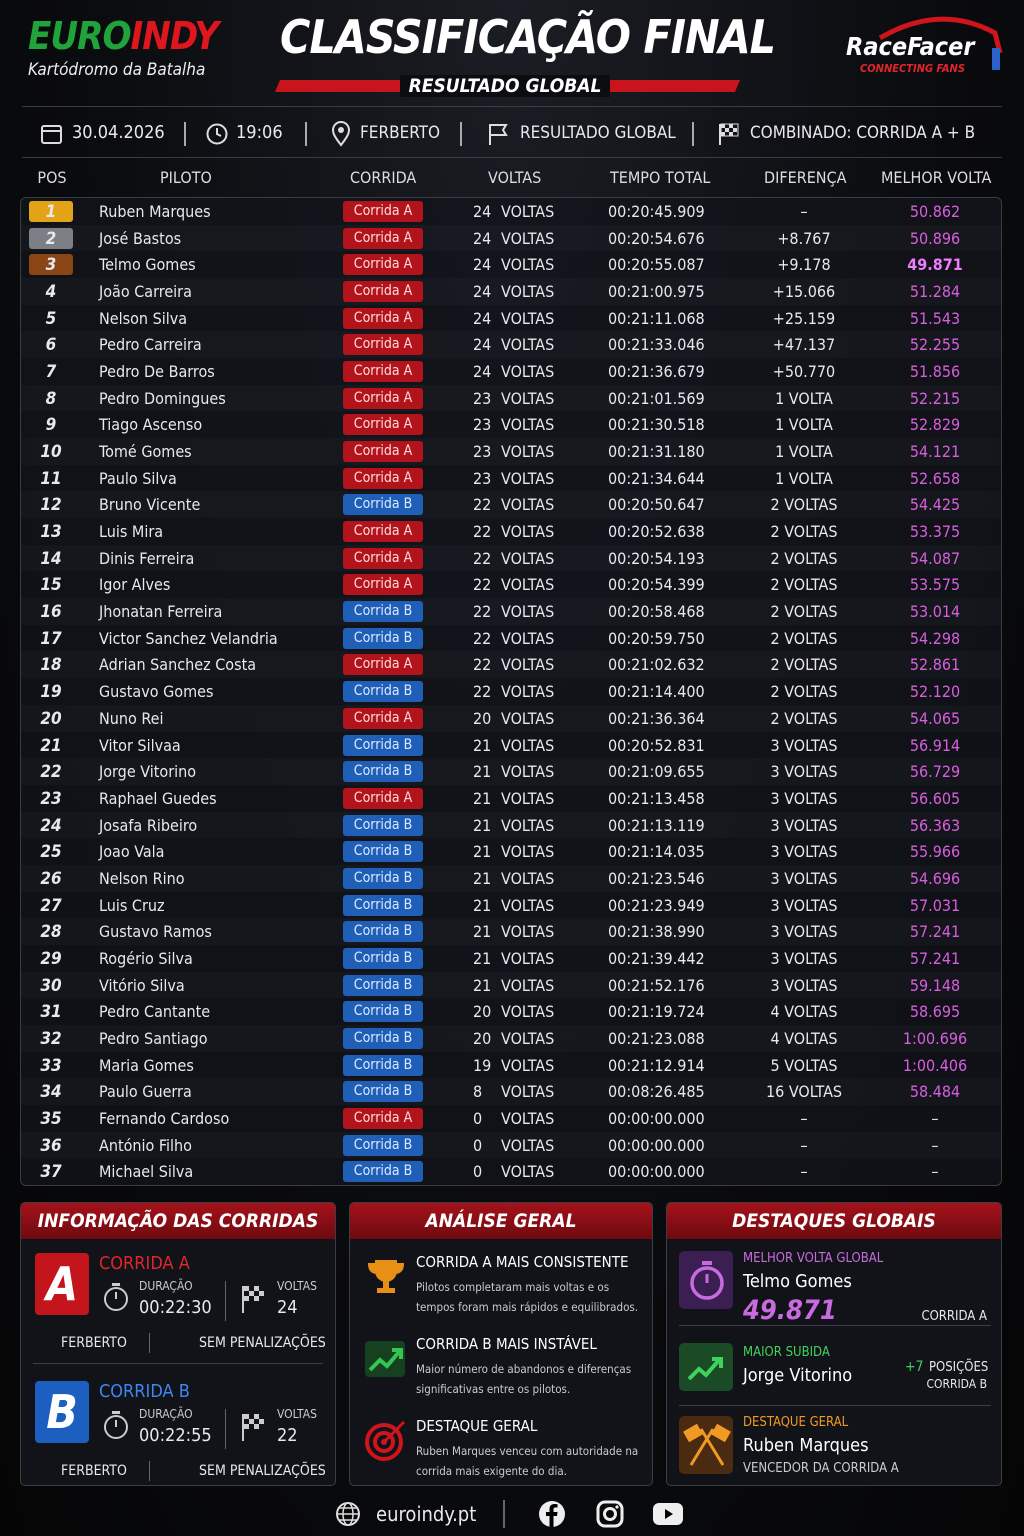 The width and height of the screenshot is (1024, 1536). What do you see at coordinates (936, 177) in the screenshot?
I see `column-header: MELHOR VOLTA` at bounding box center [936, 177].